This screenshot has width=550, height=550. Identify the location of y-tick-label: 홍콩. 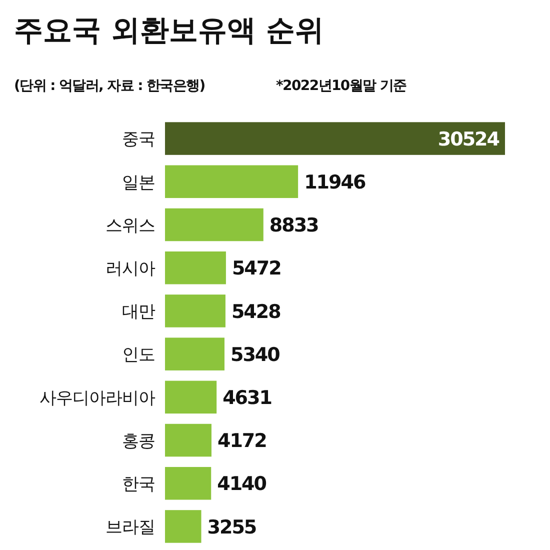
(138, 441).